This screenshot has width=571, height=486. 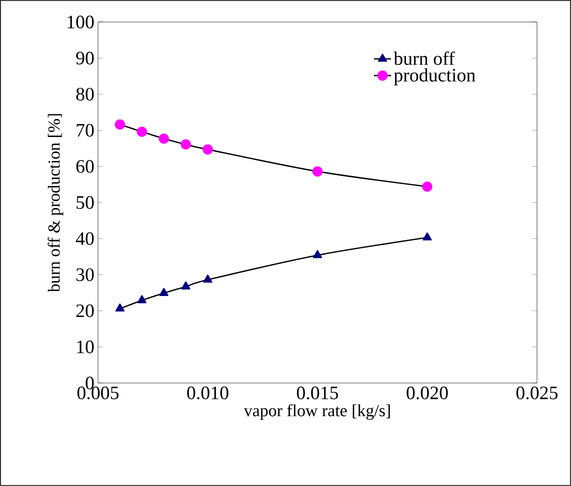 I want to click on x-axis-title: vapor flow rate [kg/s], so click(x=317, y=412).